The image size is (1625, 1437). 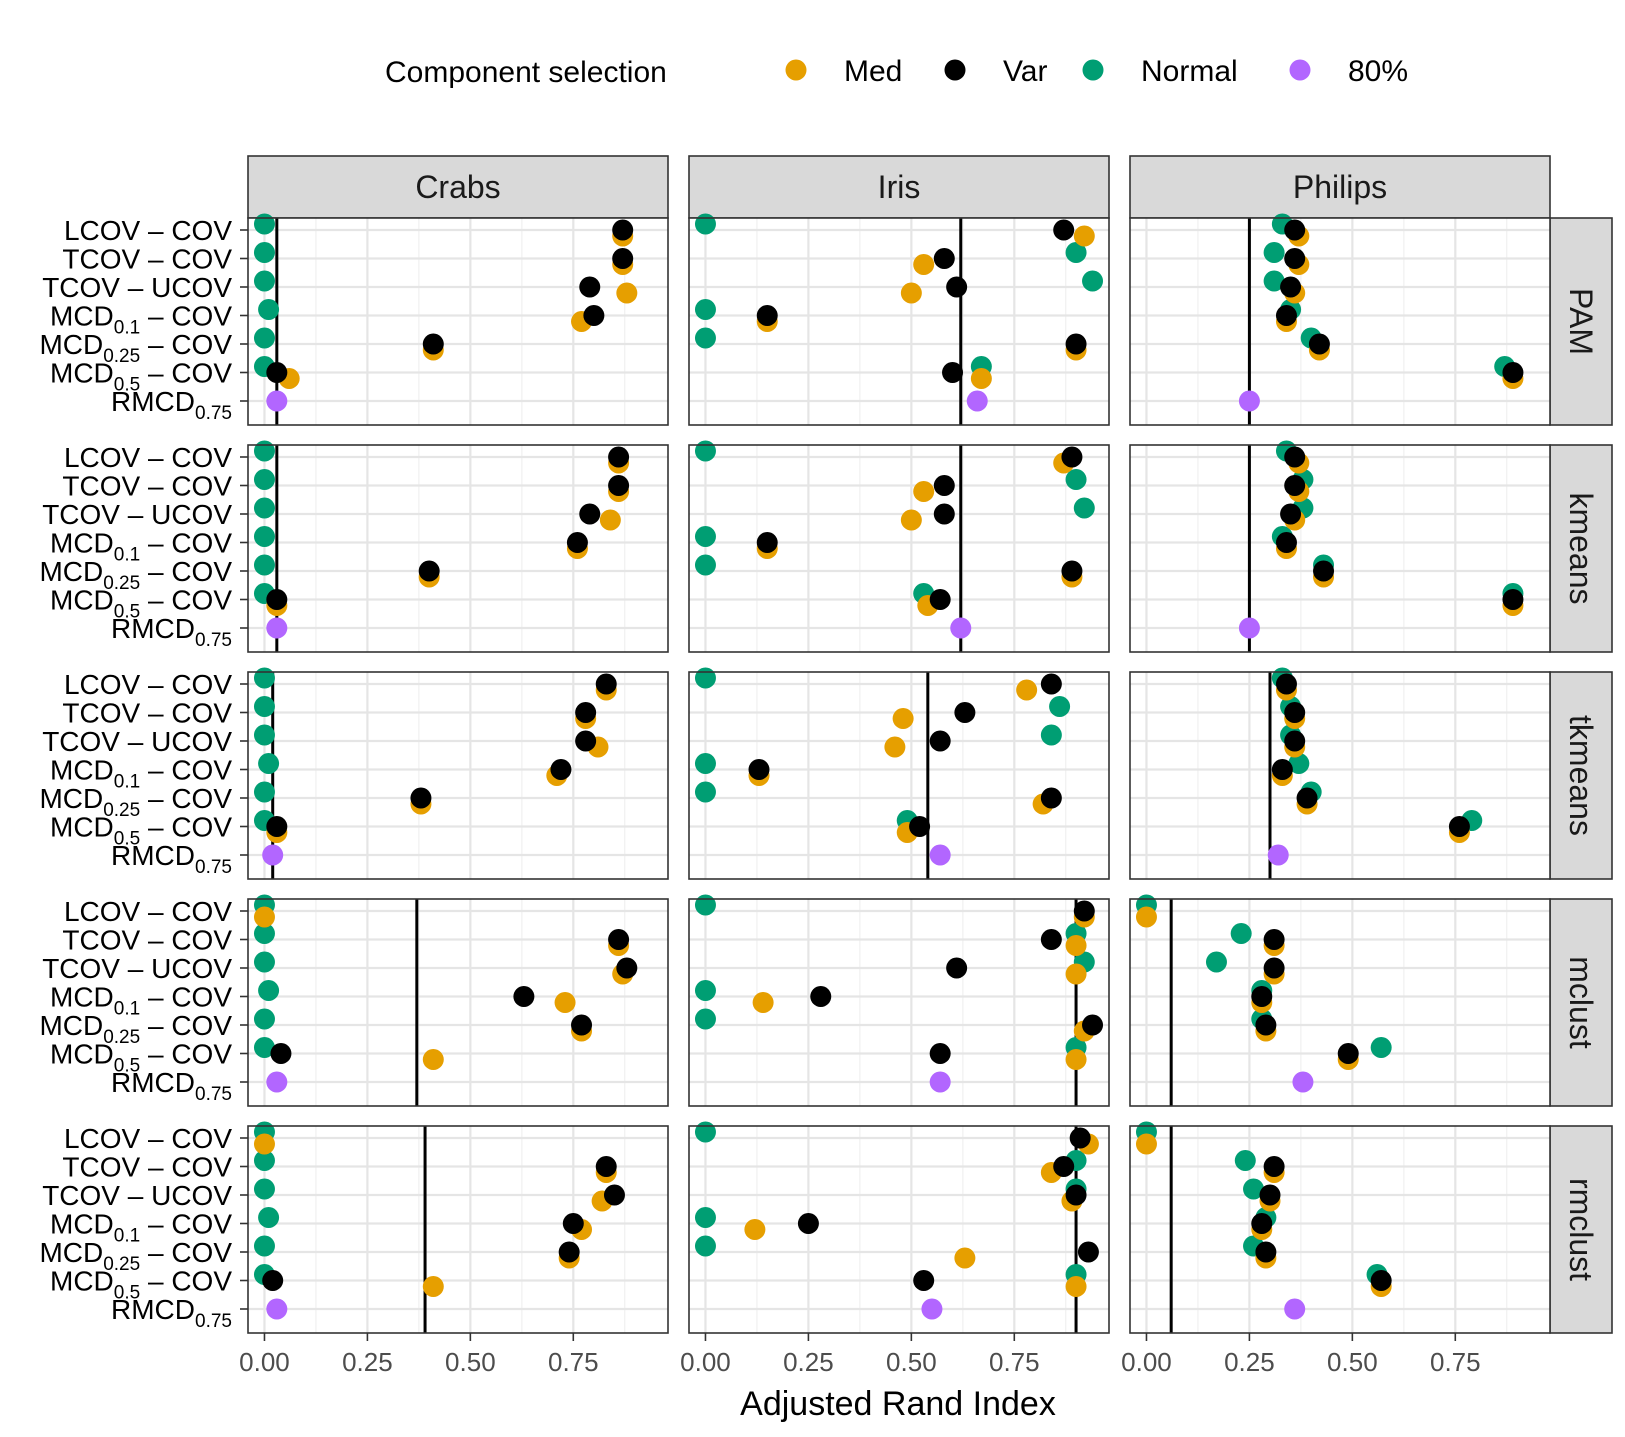 I want to click on panel-pam-crabs, so click(x=458, y=319).